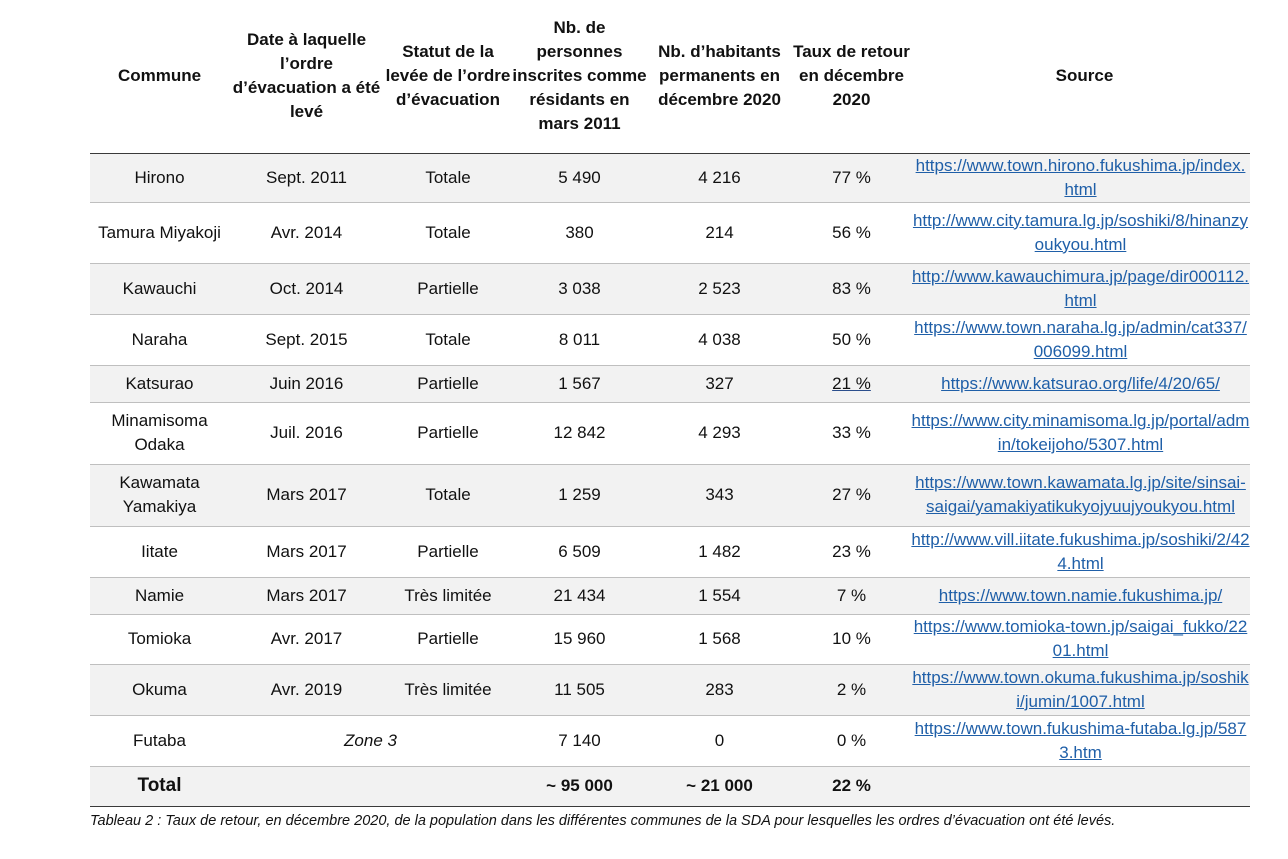 This screenshot has width=1288, height=859. I want to click on return-rate-value: 21 %, so click(851, 383).